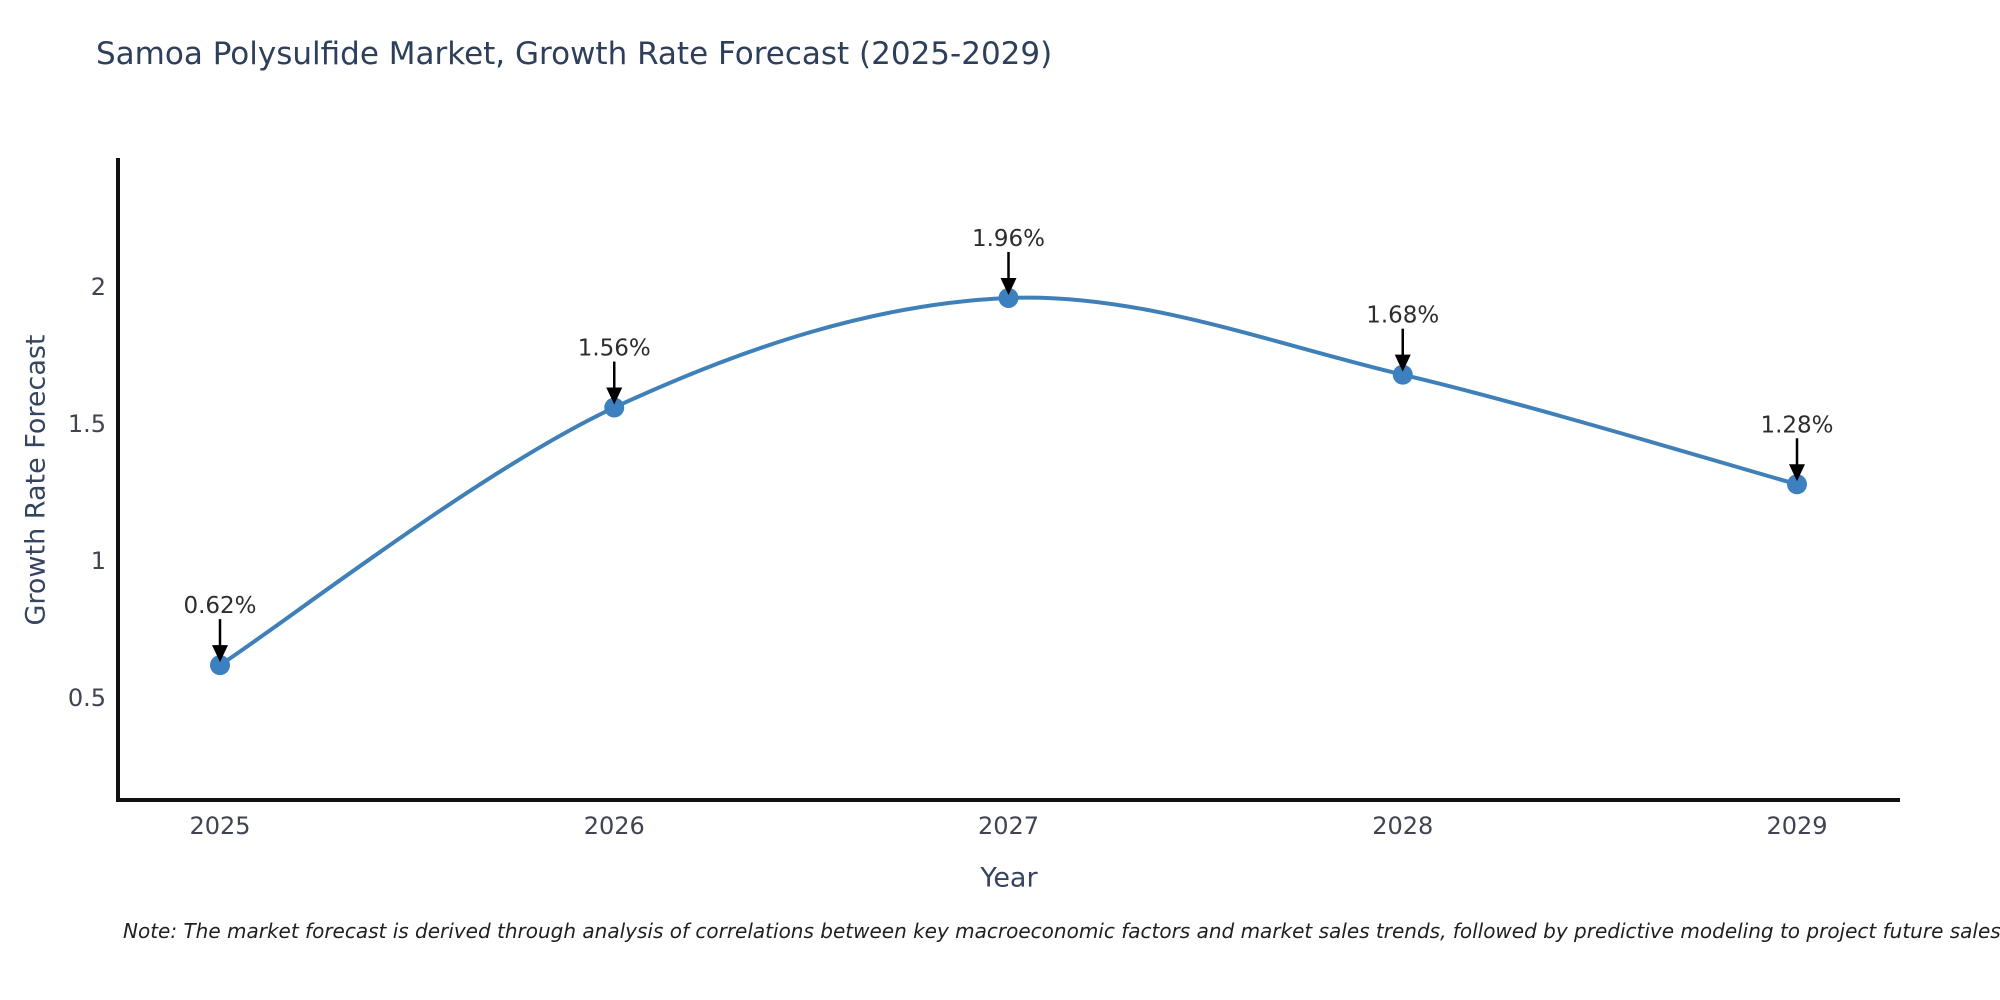 The height and width of the screenshot is (1000, 2000). Describe the element at coordinates (87, 424) in the screenshot. I see `y-tick-label: 1.5` at that location.